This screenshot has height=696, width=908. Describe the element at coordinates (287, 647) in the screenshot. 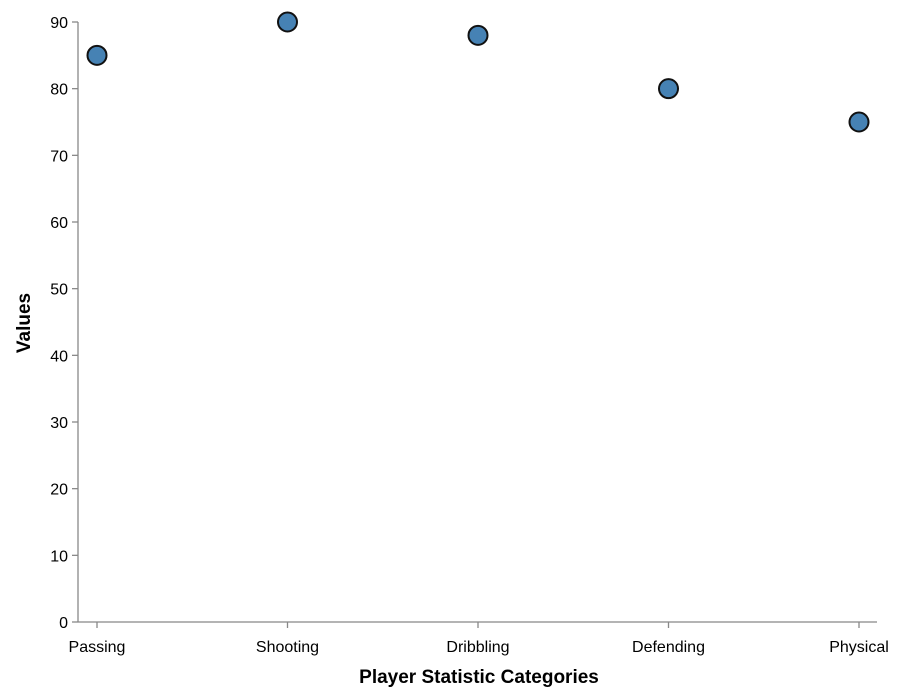

I see `x-tick-label: Shooting` at that location.